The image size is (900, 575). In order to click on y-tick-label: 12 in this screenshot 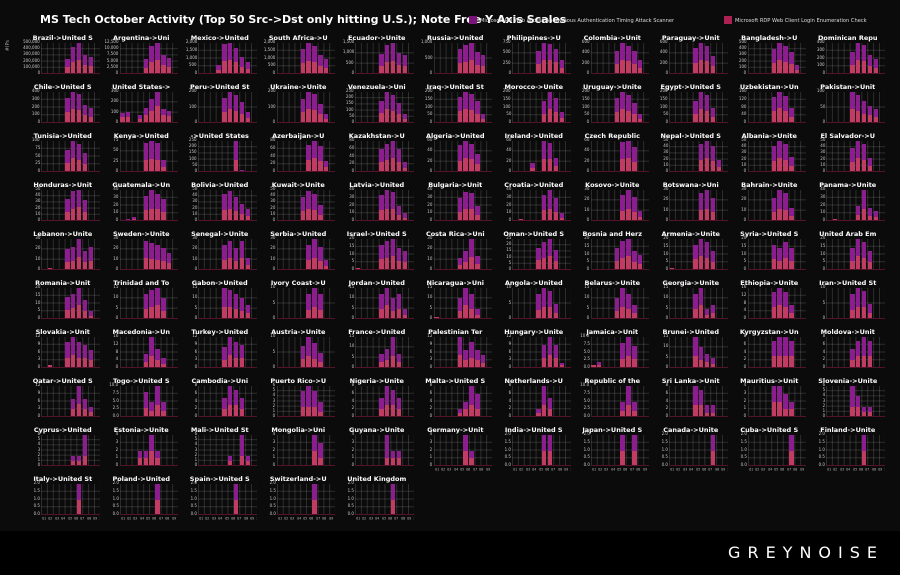, I will do `click(430, 336)`.